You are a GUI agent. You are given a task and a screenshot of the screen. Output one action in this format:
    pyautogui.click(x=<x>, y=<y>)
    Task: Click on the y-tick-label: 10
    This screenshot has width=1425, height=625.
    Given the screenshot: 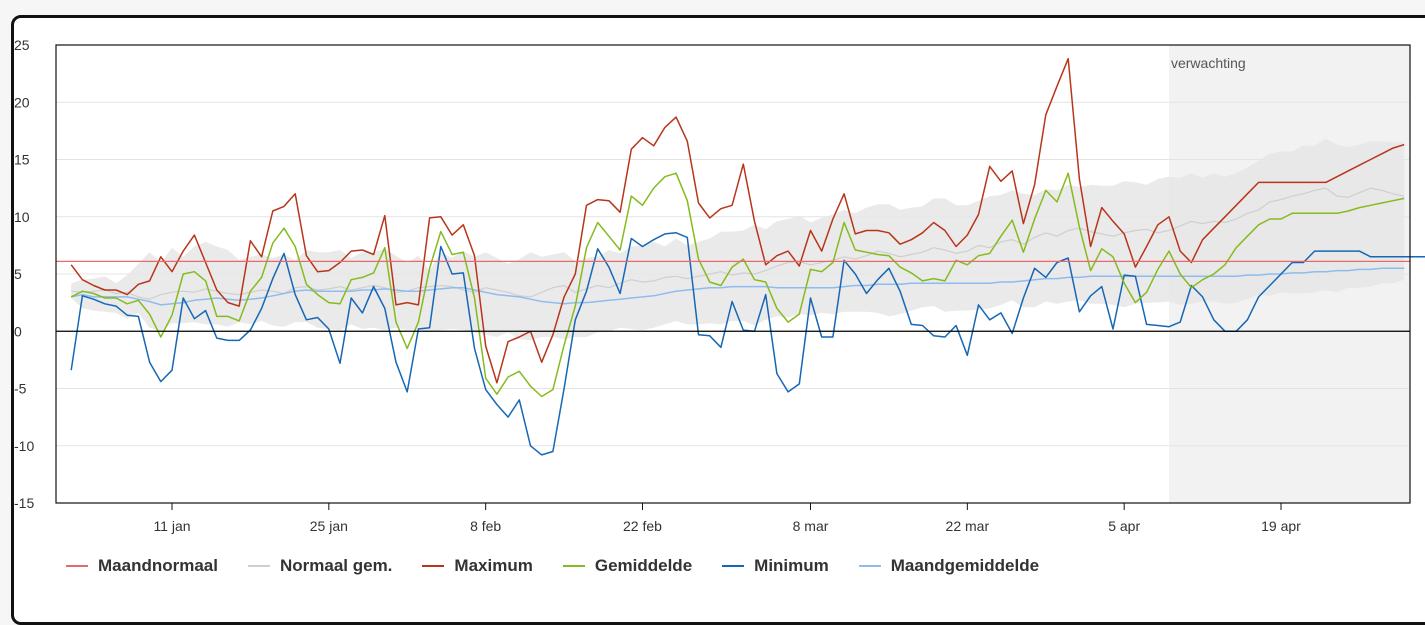 What is the action you would take?
    pyautogui.click(x=22, y=217)
    